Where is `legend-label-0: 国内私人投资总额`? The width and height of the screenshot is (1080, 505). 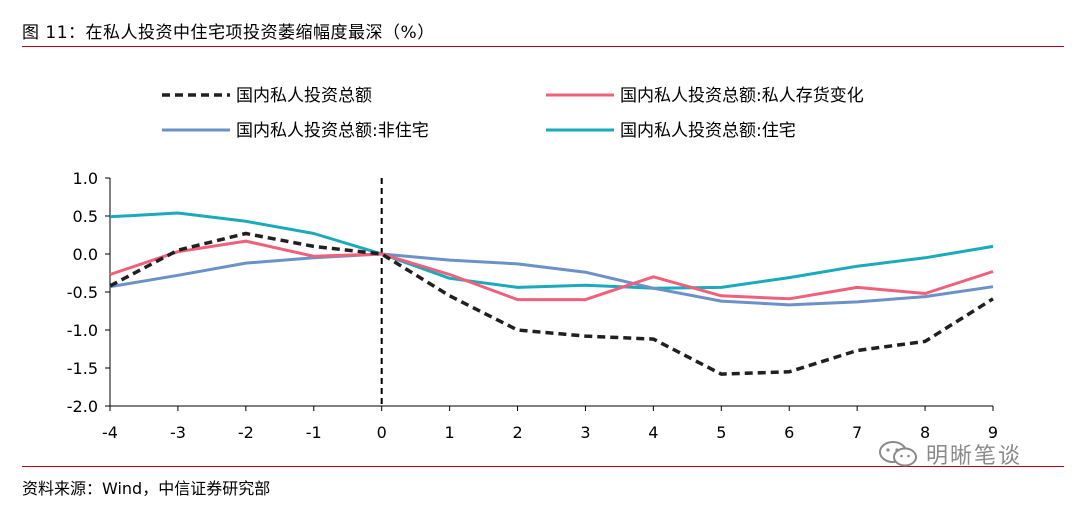
legend-label-0: 国内私人投资总额 is located at coordinates (304, 96).